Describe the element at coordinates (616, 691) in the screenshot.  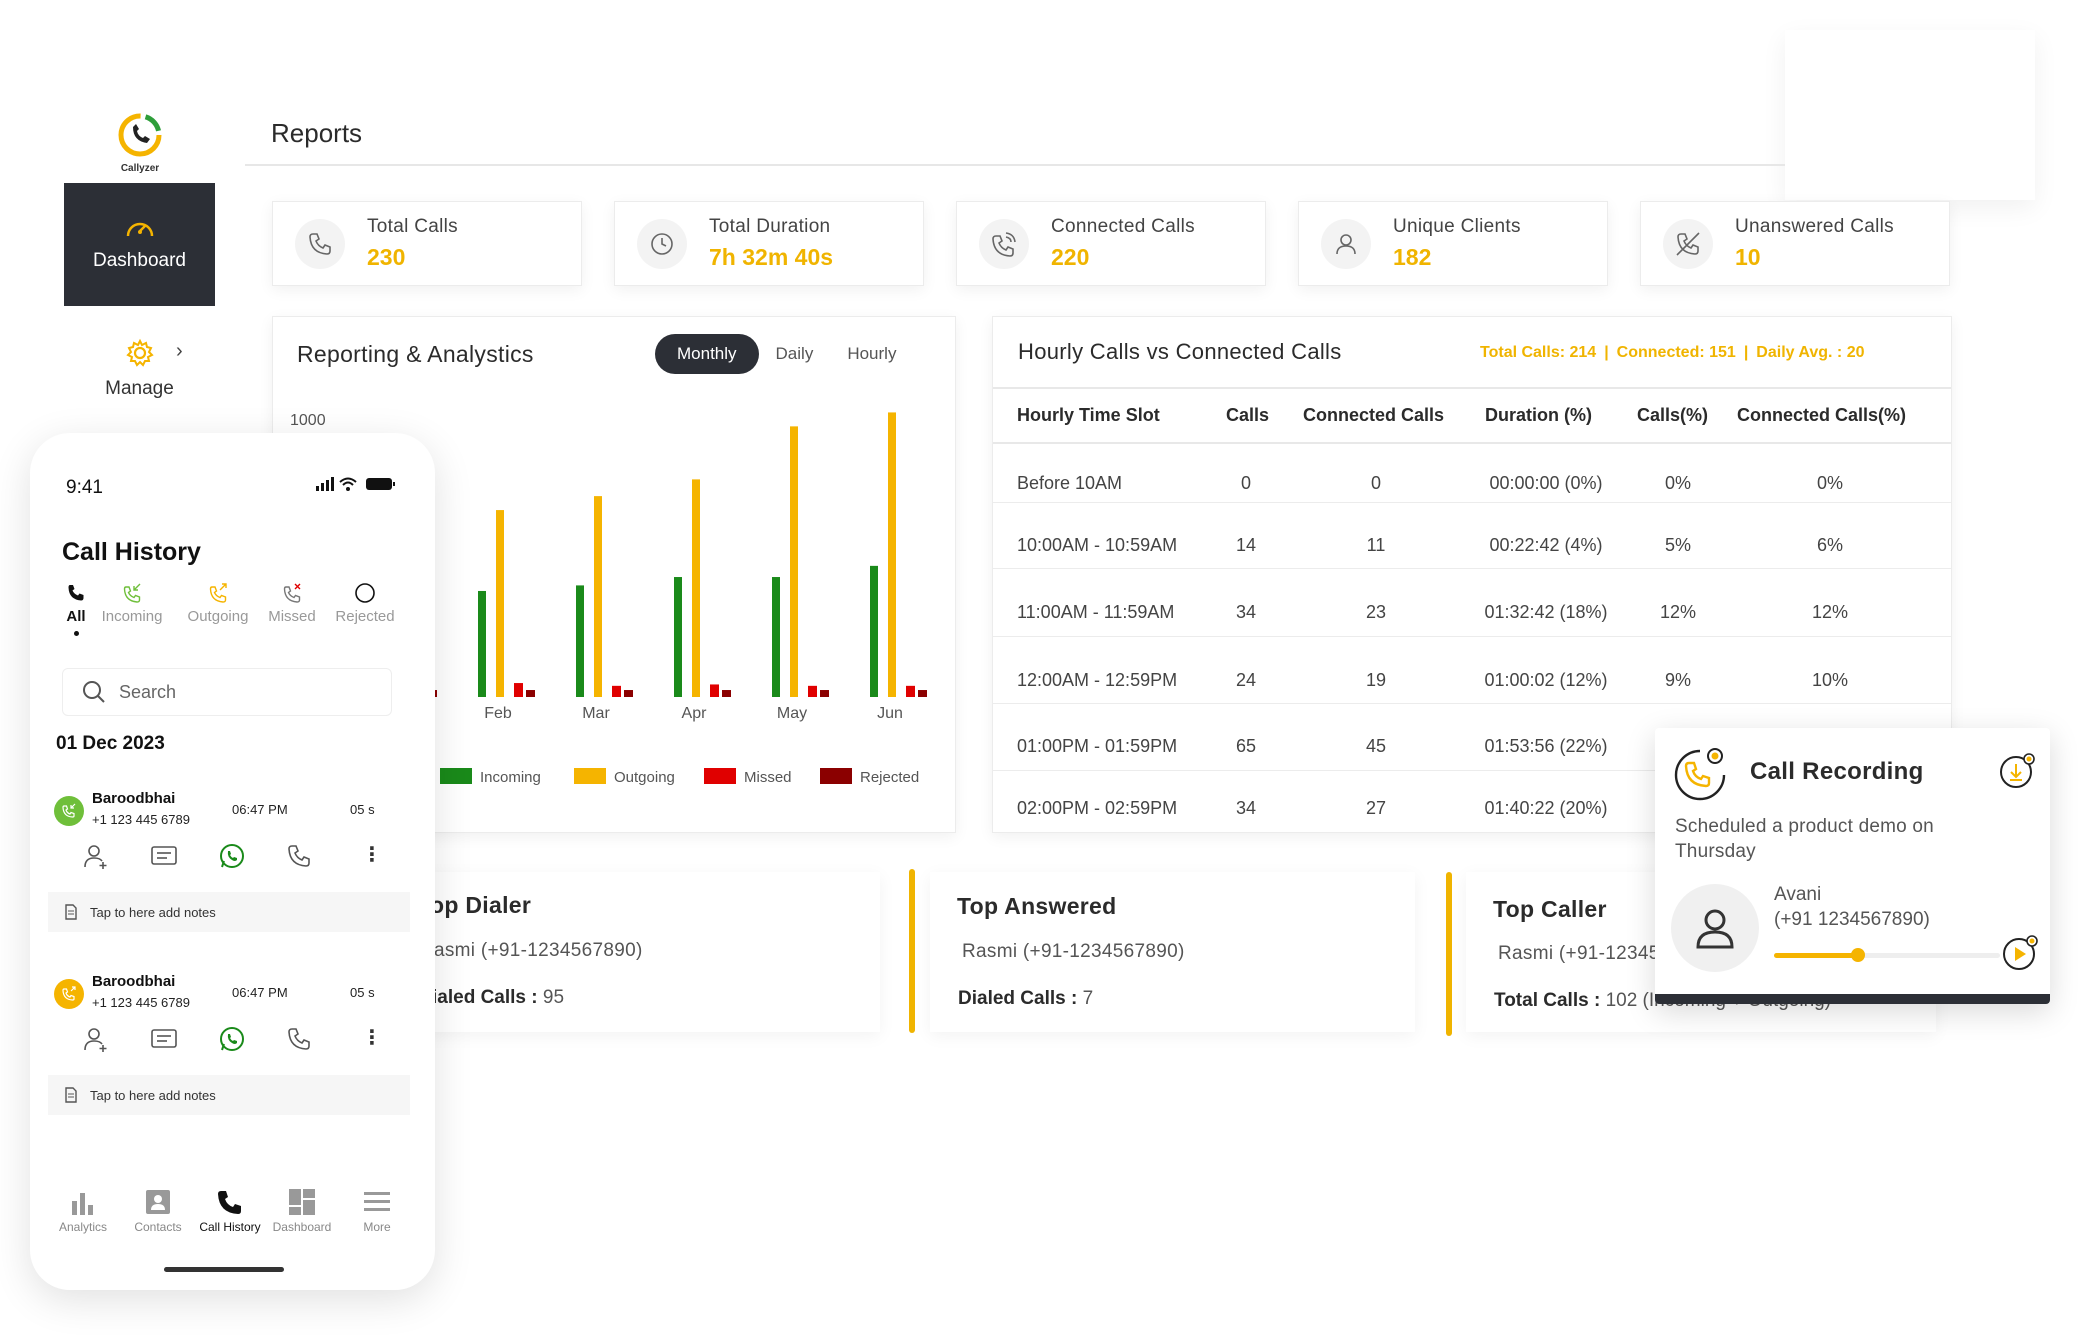
I see `bar-missed-mar` at that location.